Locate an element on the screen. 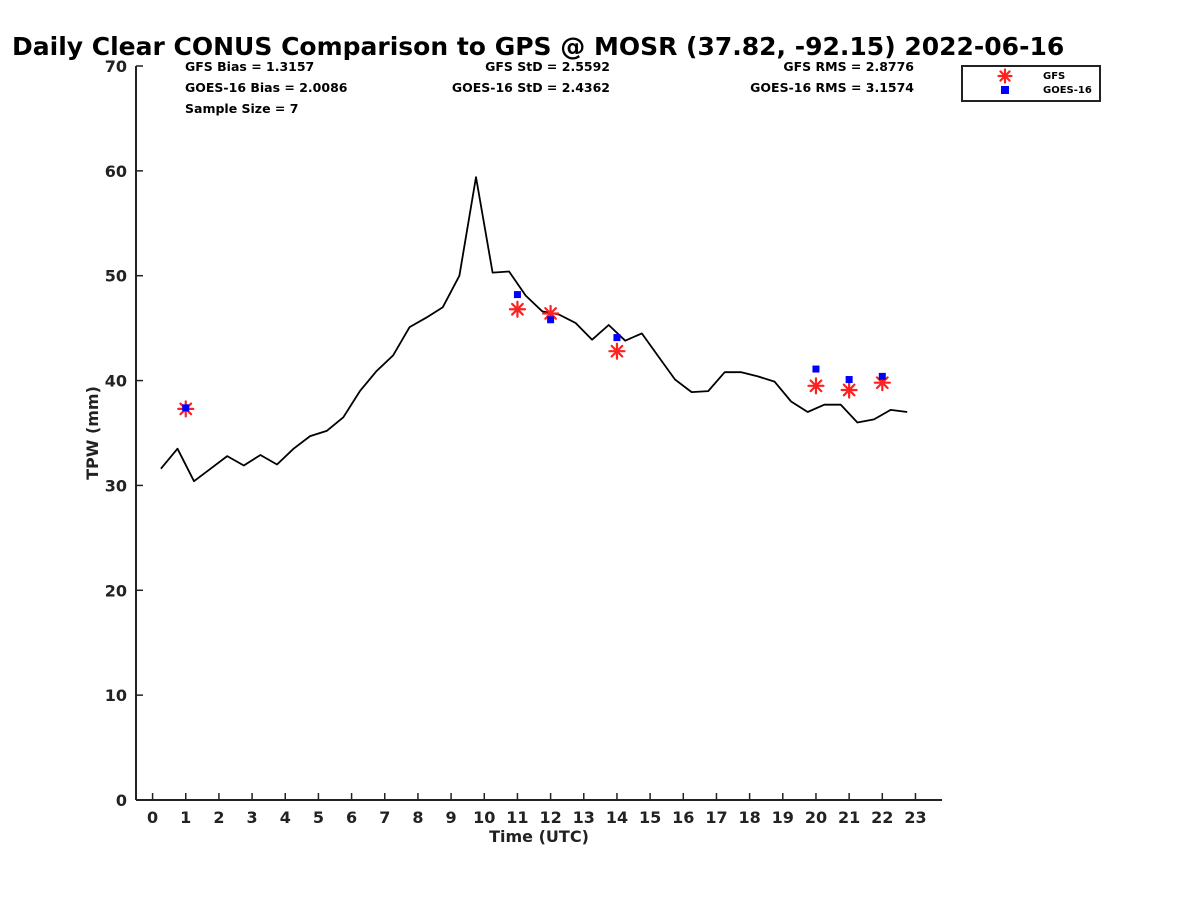 The image size is (1200, 900). x-tick-label: 1 is located at coordinates (185, 817).